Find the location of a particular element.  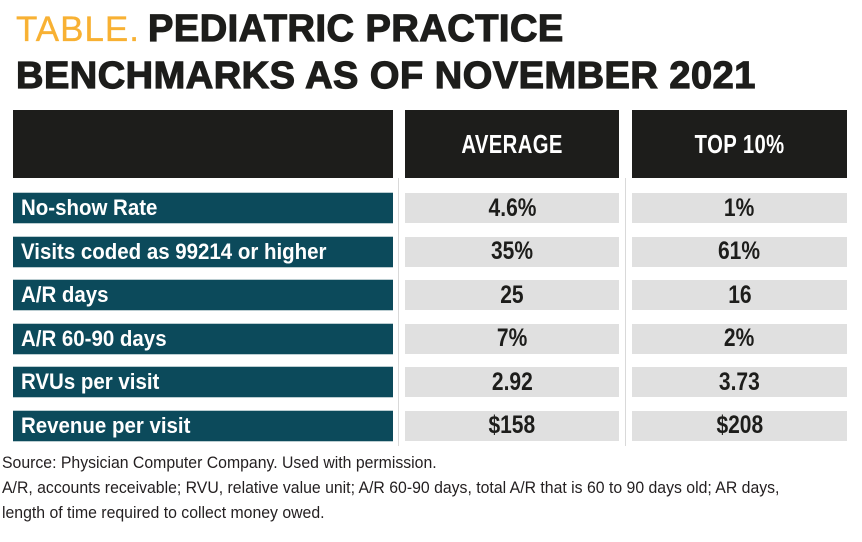

row-label: RVUs per visit is located at coordinates (203, 382).